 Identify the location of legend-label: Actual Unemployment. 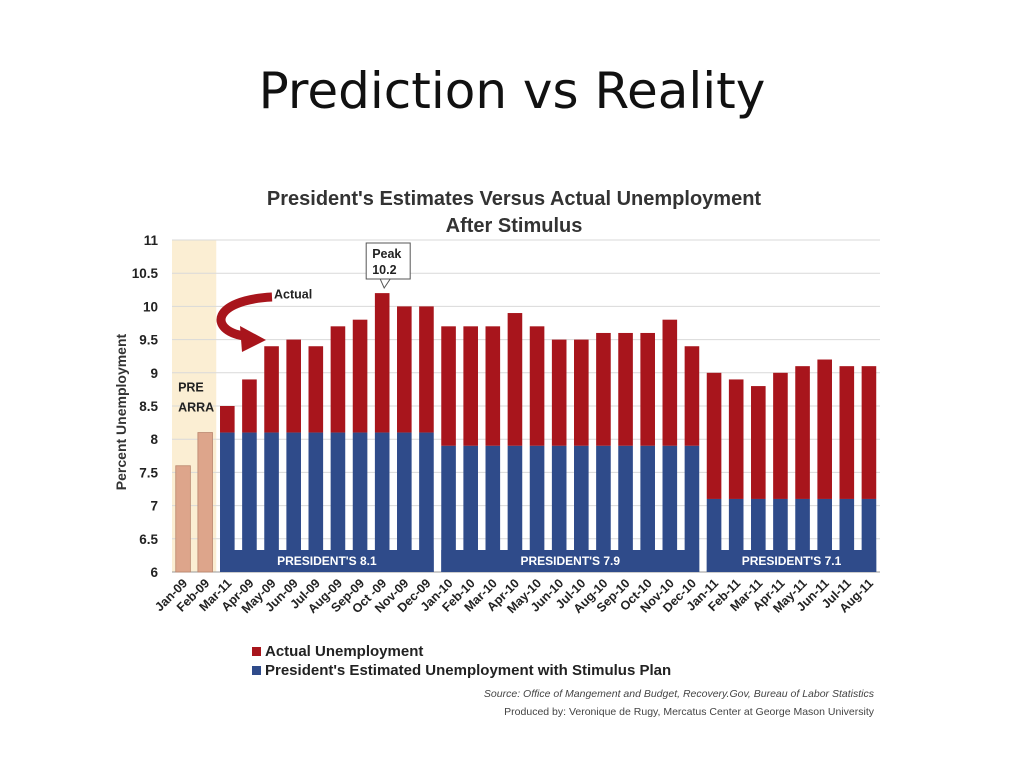
(344, 651).